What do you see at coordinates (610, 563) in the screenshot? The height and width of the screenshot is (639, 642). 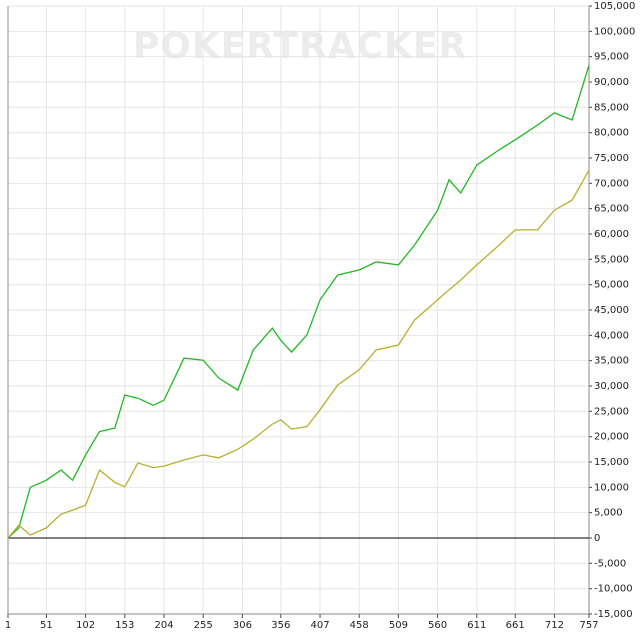 I see `y-tick-label: -5,000` at bounding box center [610, 563].